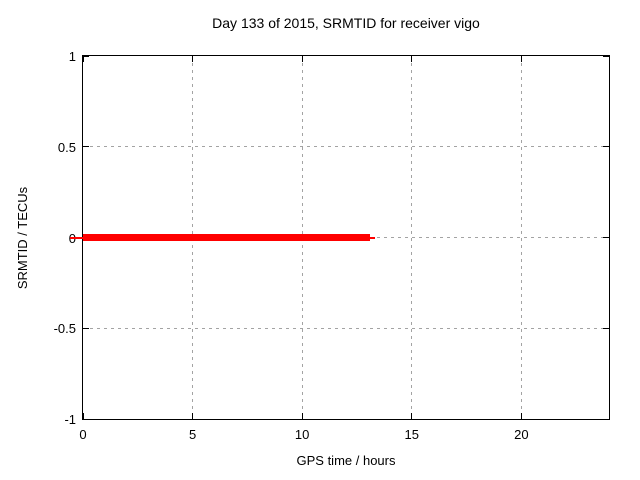  I want to click on x-axis-label: GPS time / hours, so click(346, 460).